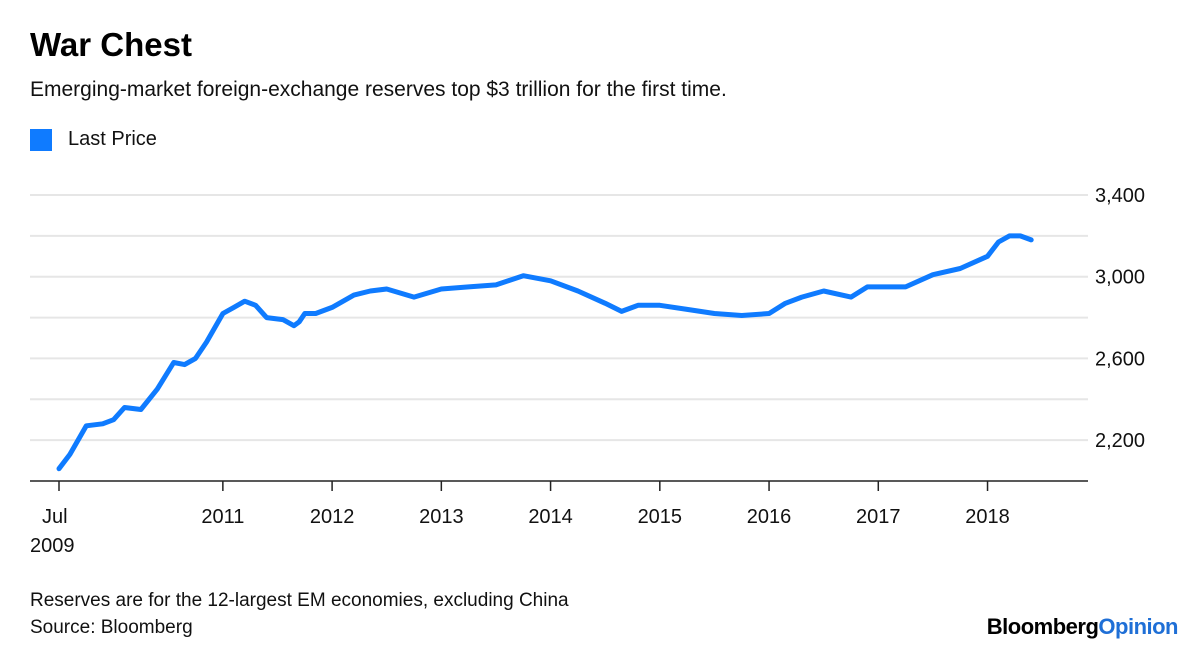  What do you see at coordinates (1120, 196) in the screenshot?
I see `y-tick-label: 3,400` at bounding box center [1120, 196].